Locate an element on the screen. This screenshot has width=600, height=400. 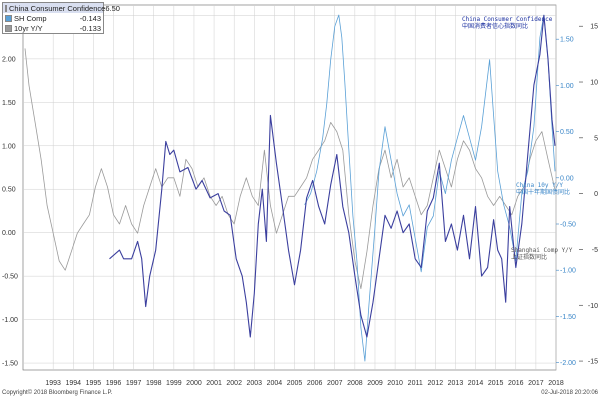
x-tick-label: 2016 is located at coordinates (516, 383).